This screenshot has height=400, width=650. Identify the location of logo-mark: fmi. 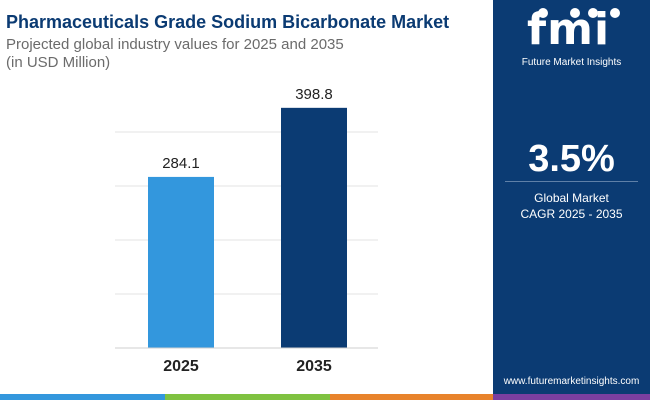
(569, 29).